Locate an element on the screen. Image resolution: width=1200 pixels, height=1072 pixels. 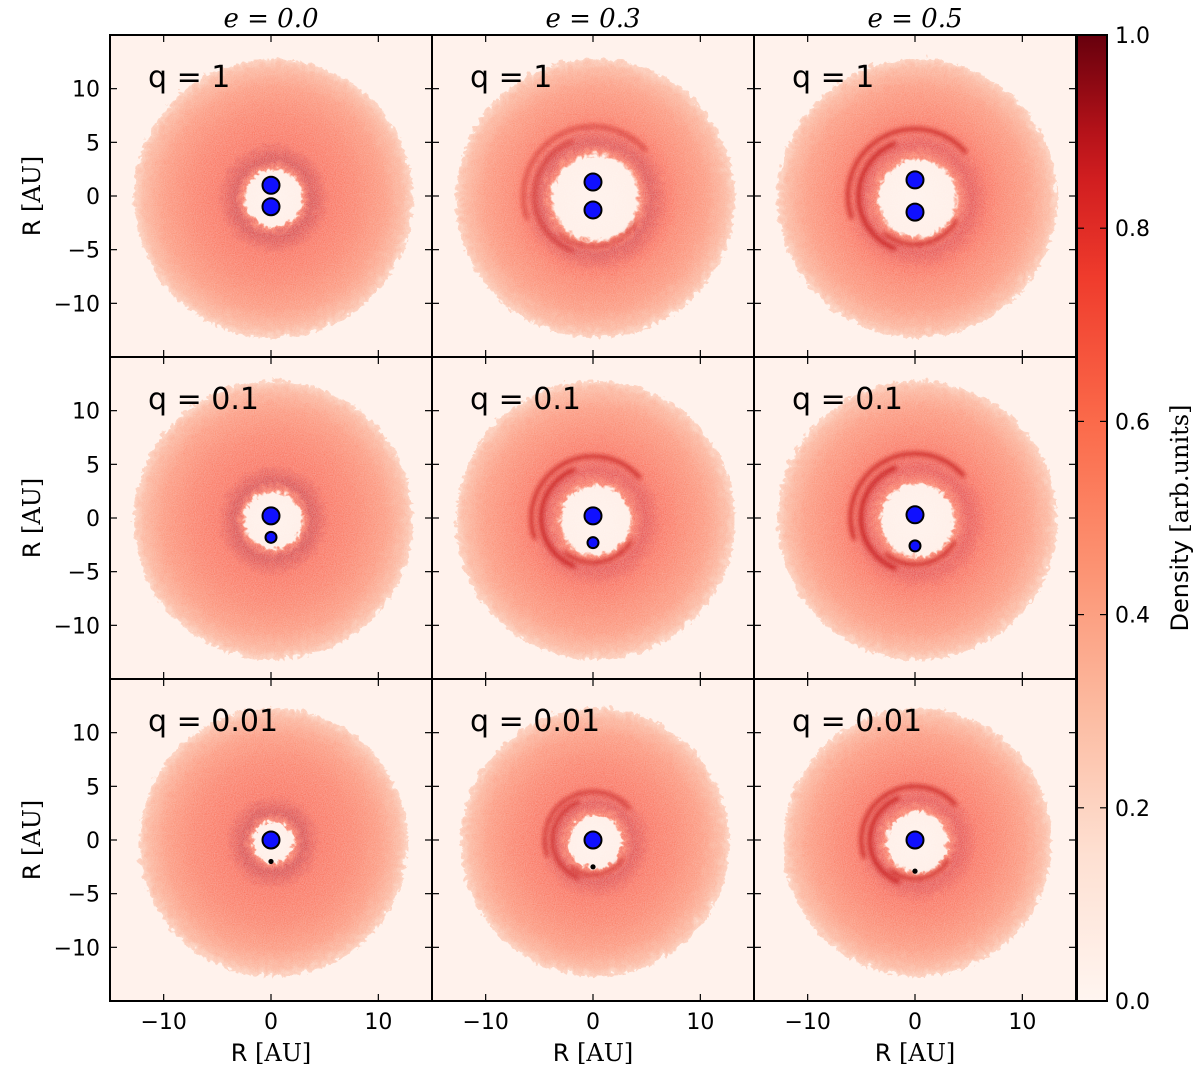
colorbar-label: Density [arb.units] is located at coordinates (1180, 518).